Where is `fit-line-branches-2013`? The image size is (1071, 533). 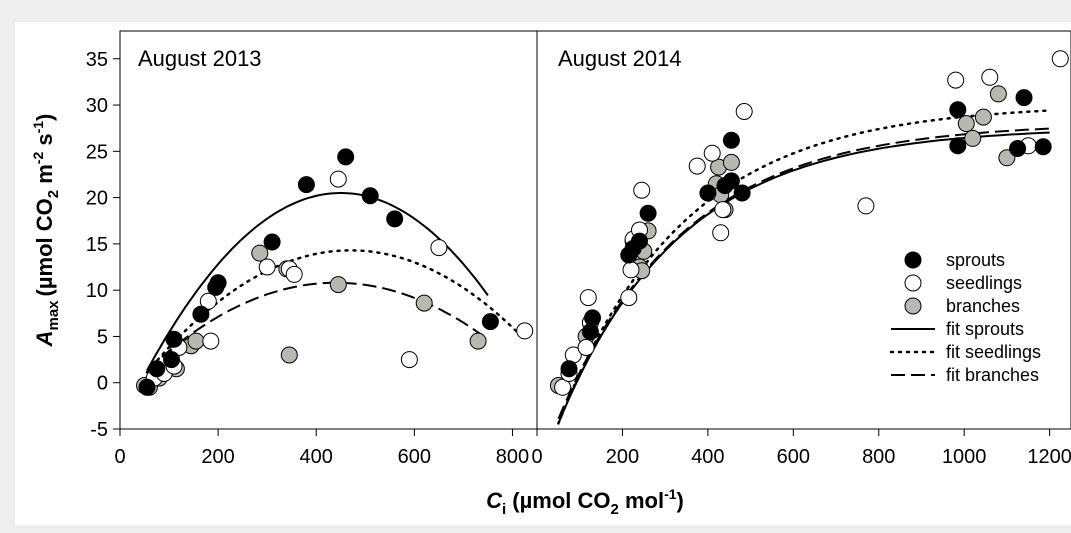 fit-line-branches-2013 is located at coordinates (317, 326).